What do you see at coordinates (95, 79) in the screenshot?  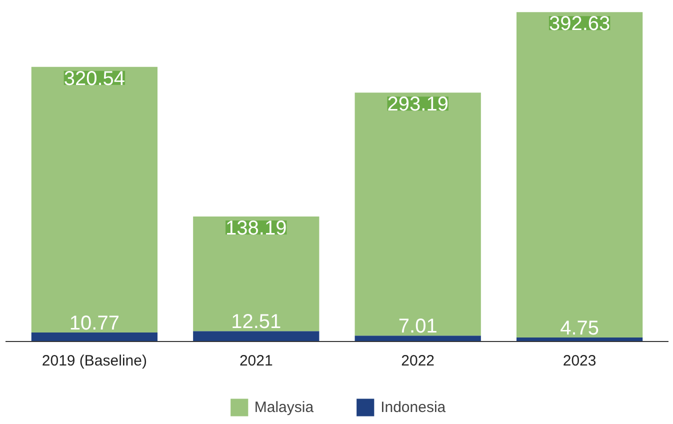 I see `data-label: 320.54` at bounding box center [95, 79].